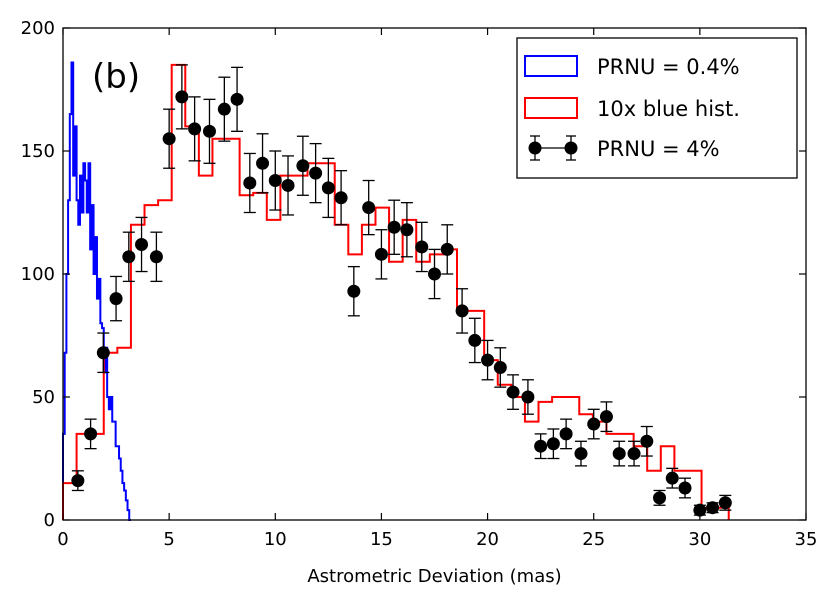 The image size is (830, 599). I want to click on y-tick-label: 150, so click(38, 151).